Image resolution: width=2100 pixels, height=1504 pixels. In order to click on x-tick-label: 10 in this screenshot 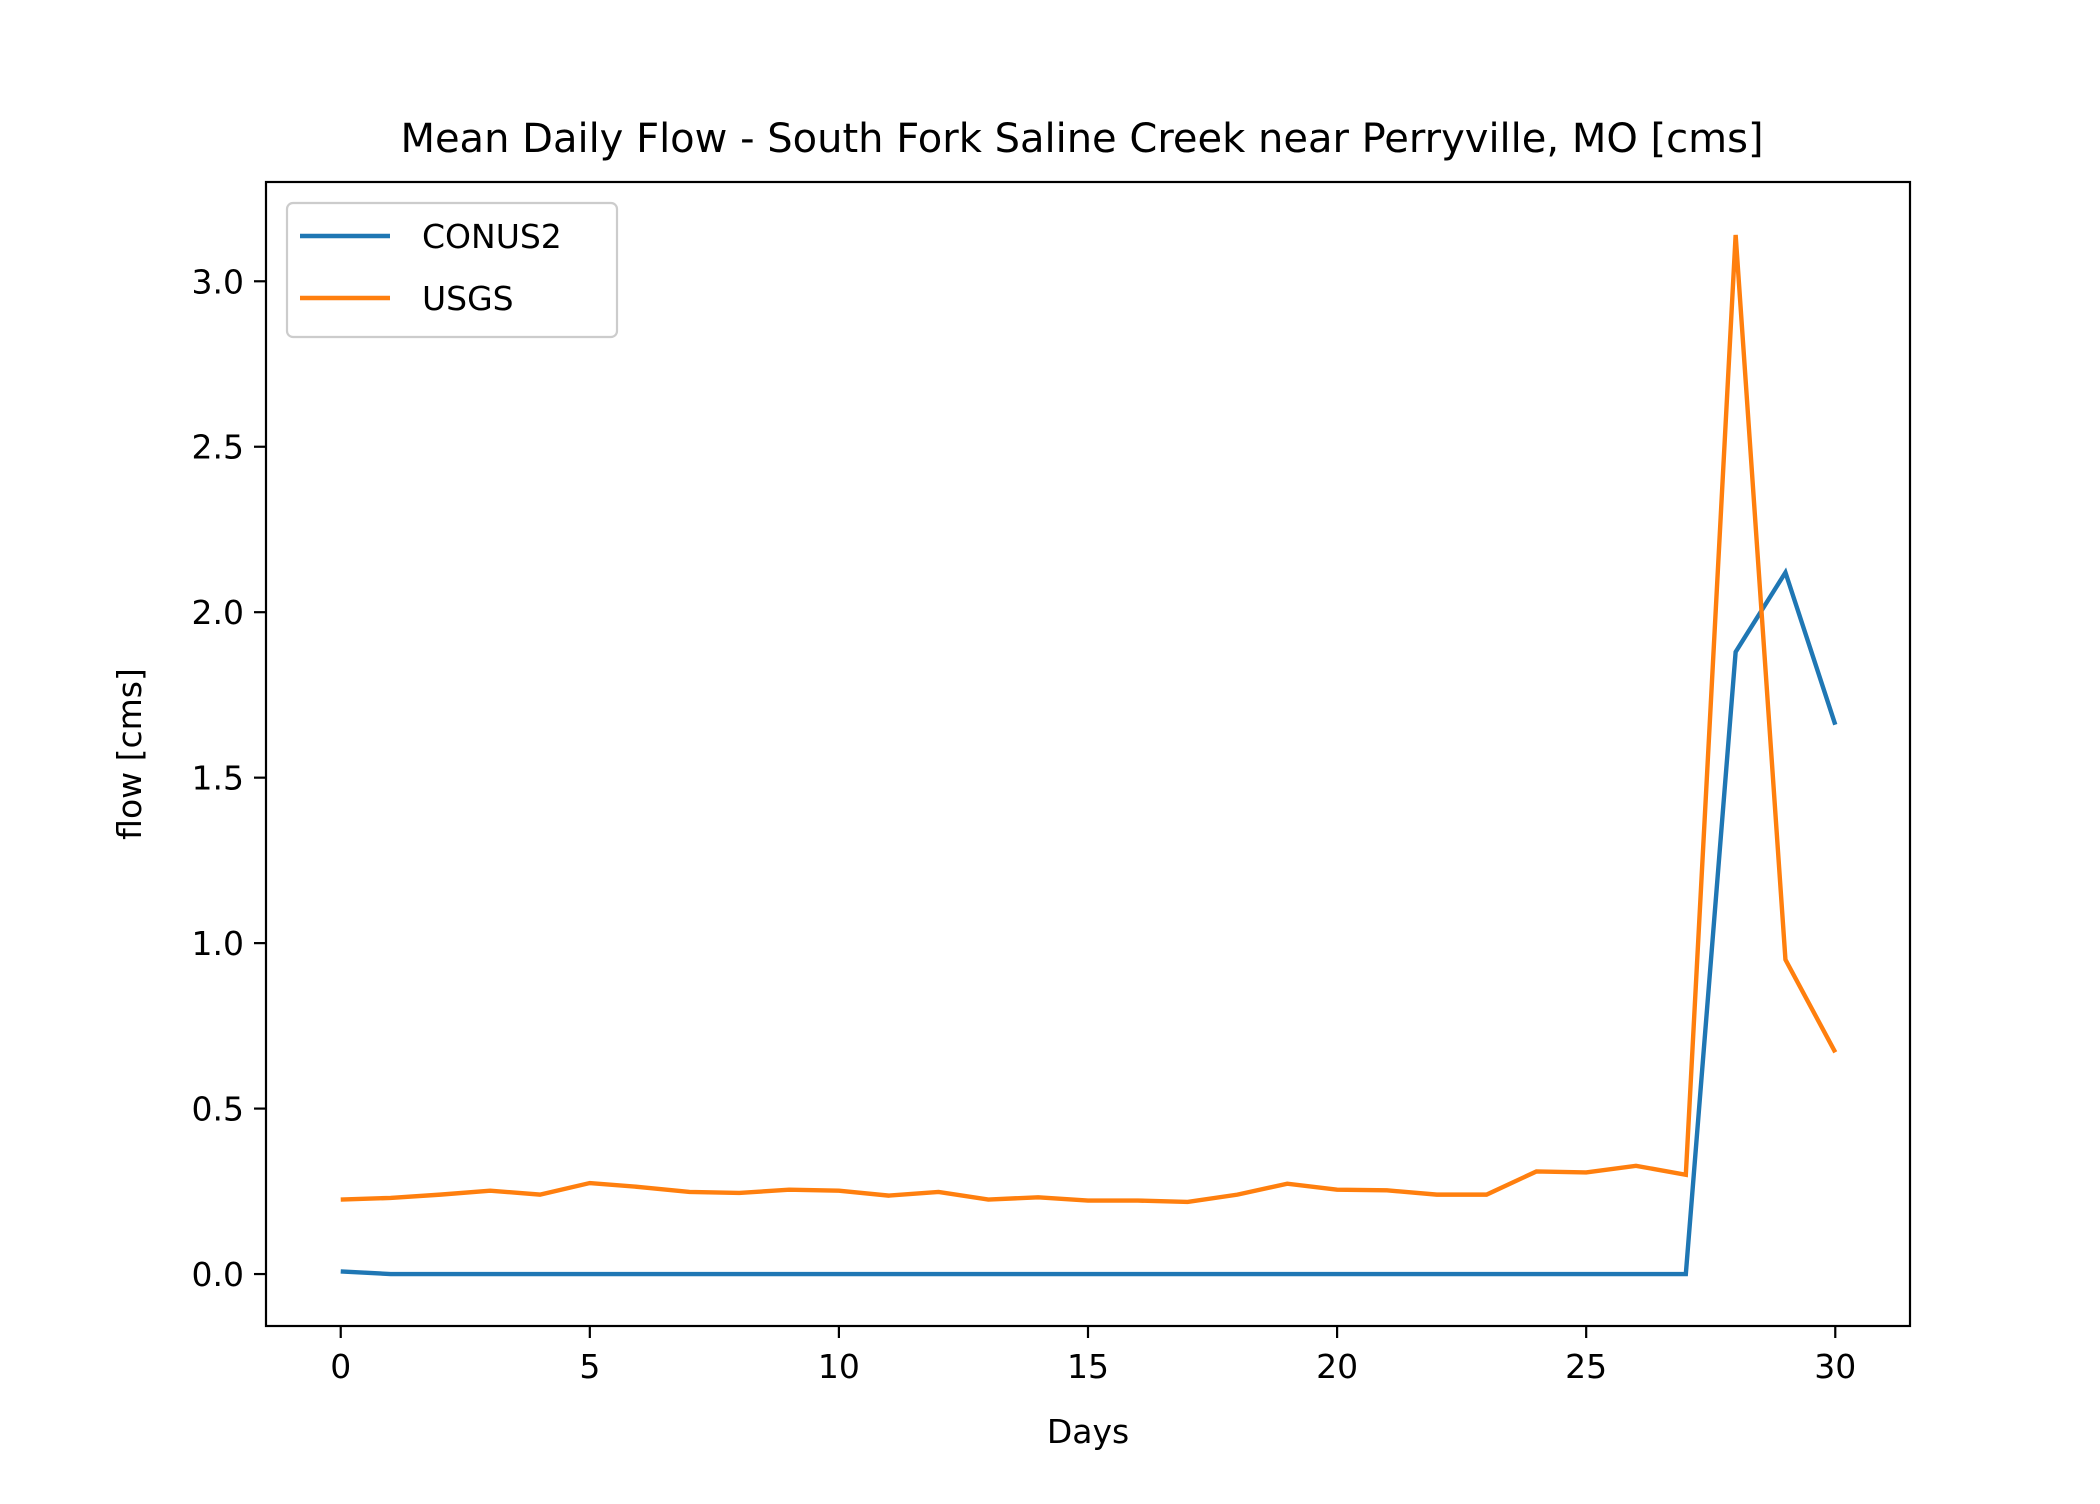, I will do `click(839, 1366)`.